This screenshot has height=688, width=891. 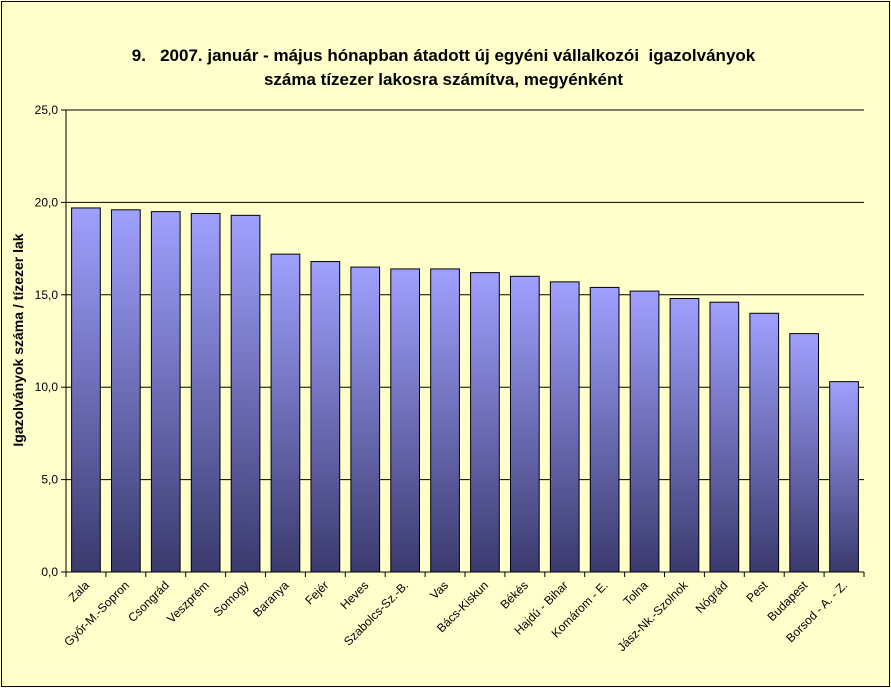 I want to click on x-category-label: Jász-Nk.-Szolnok, so click(x=653, y=616).